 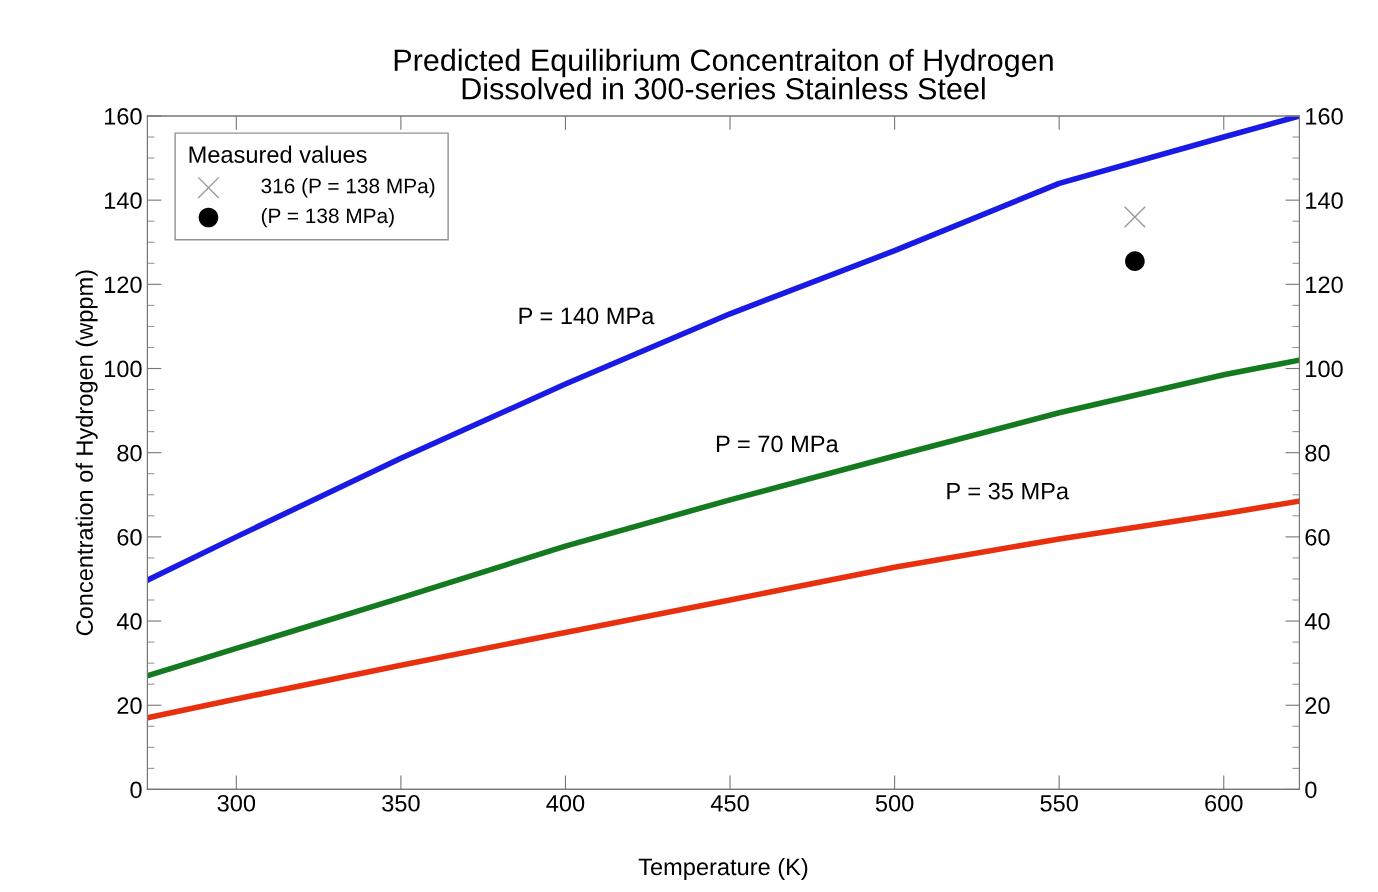 I want to click on y-tick-label: 140, so click(x=123, y=200).